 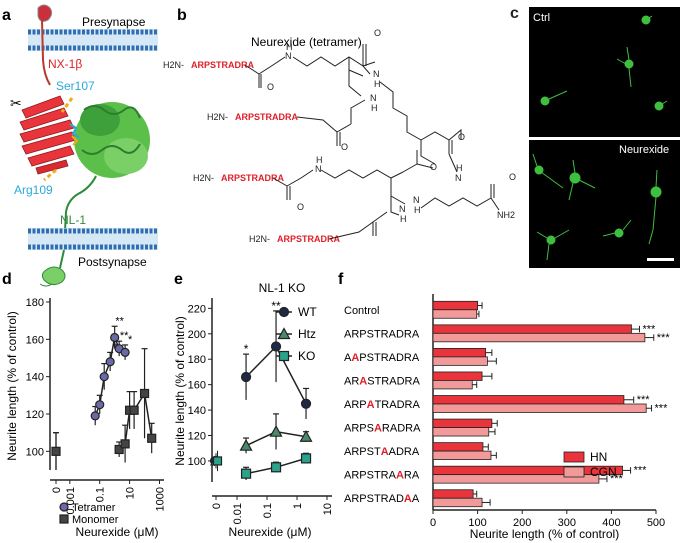 I want to click on legend-label-htz: Htz, so click(x=307, y=334).